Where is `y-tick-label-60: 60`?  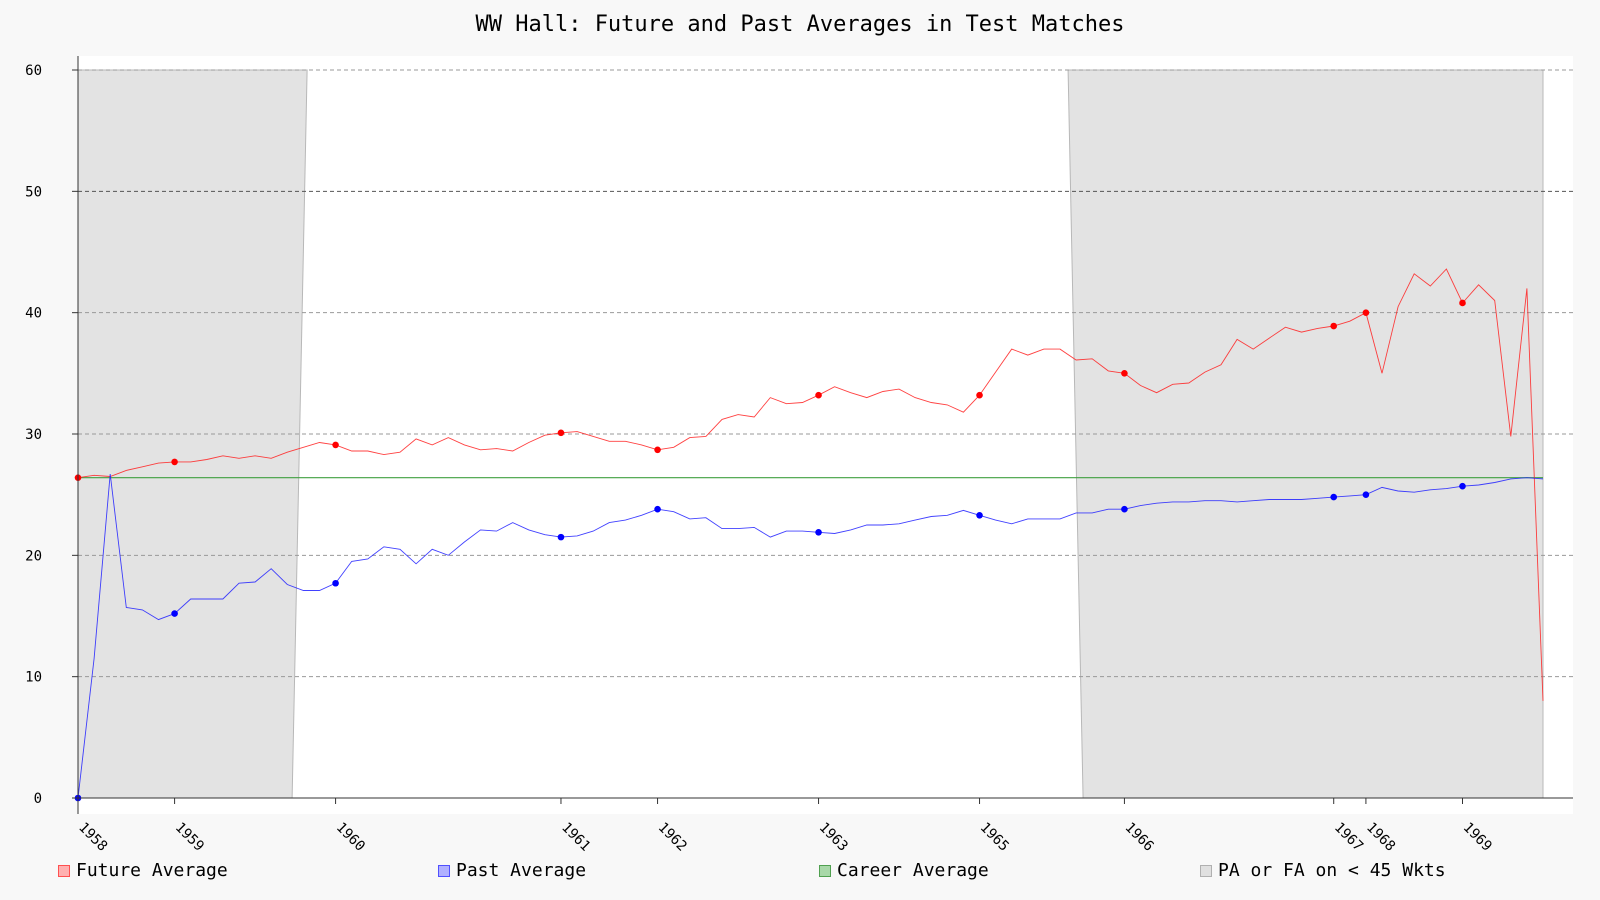
y-tick-label-60: 60 is located at coordinates (33, 71).